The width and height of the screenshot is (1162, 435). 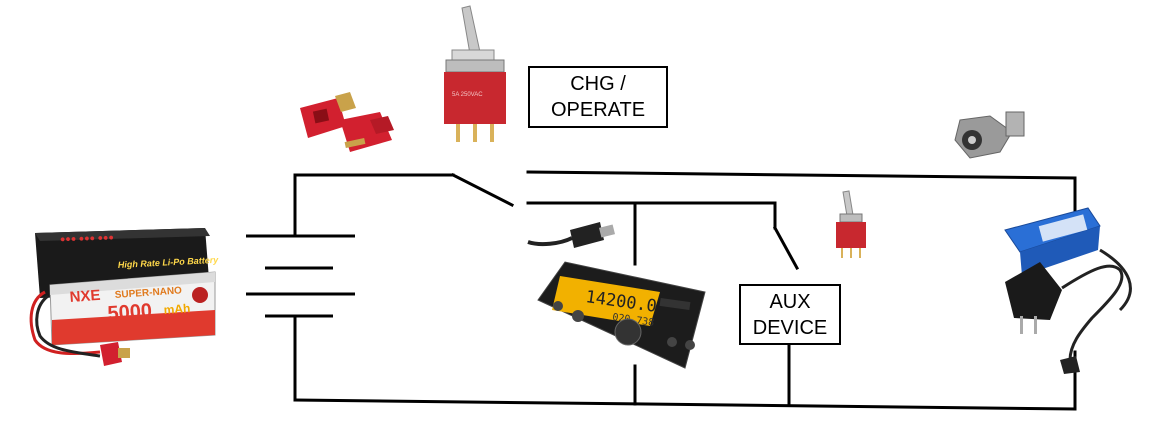 I want to click on aux-label-line2: DEVICE, so click(x=790, y=327).